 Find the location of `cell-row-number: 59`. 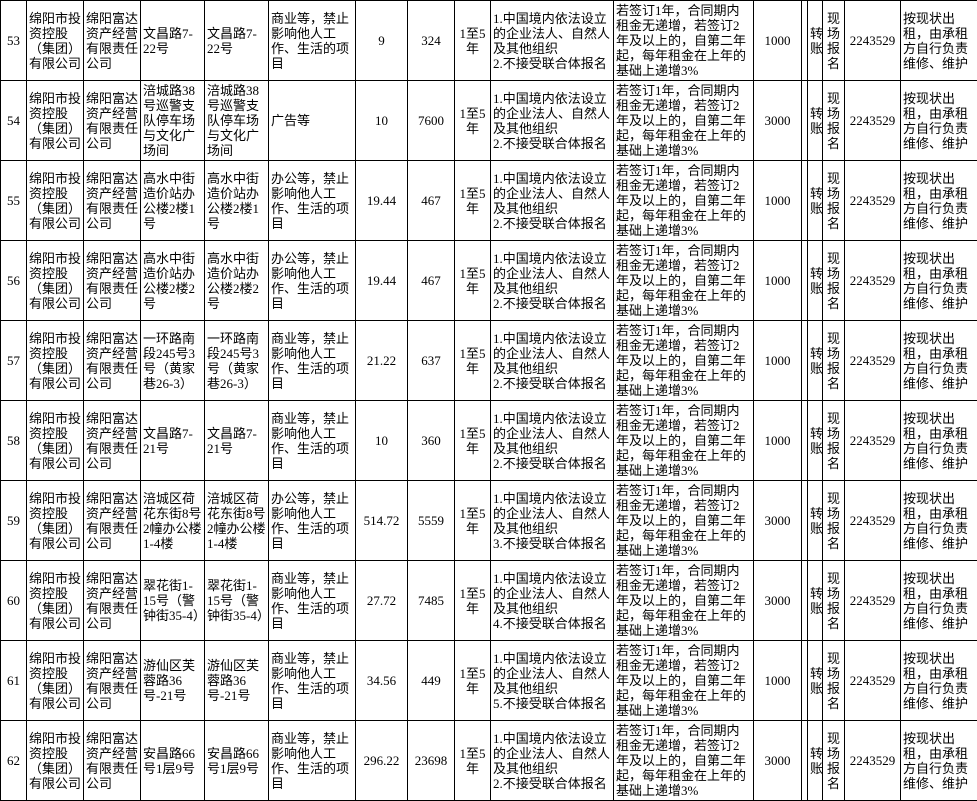

cell-row-number: 59 is located at coordinates (13, 520).